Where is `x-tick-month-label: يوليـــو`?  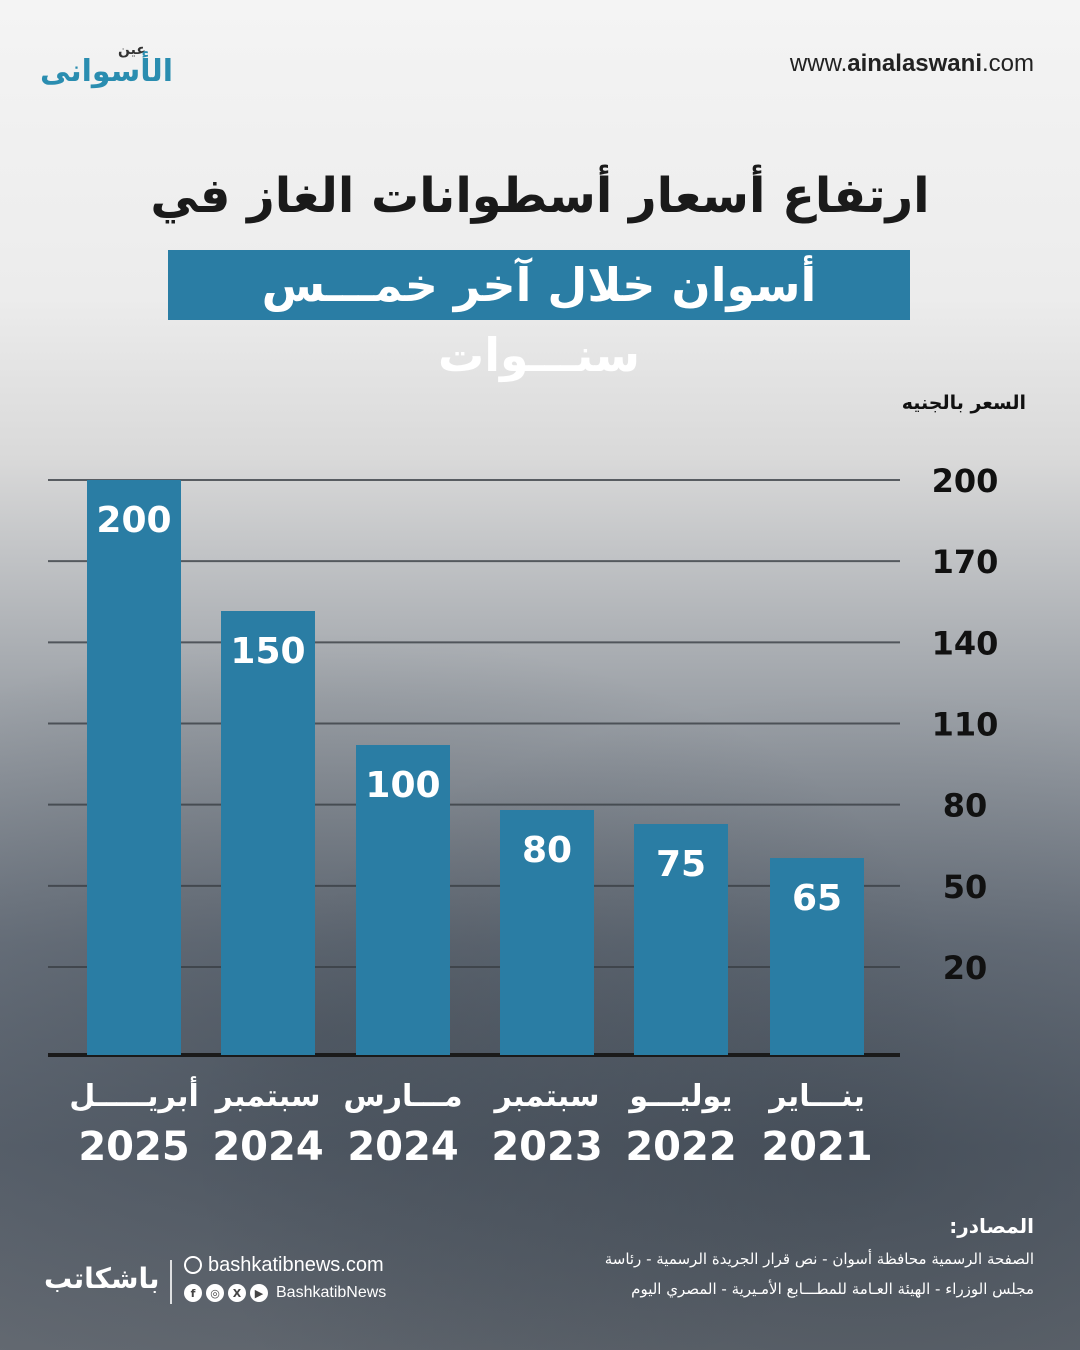
x-tick-month-label: يوليـــو is located at coordinates (679, 1096).